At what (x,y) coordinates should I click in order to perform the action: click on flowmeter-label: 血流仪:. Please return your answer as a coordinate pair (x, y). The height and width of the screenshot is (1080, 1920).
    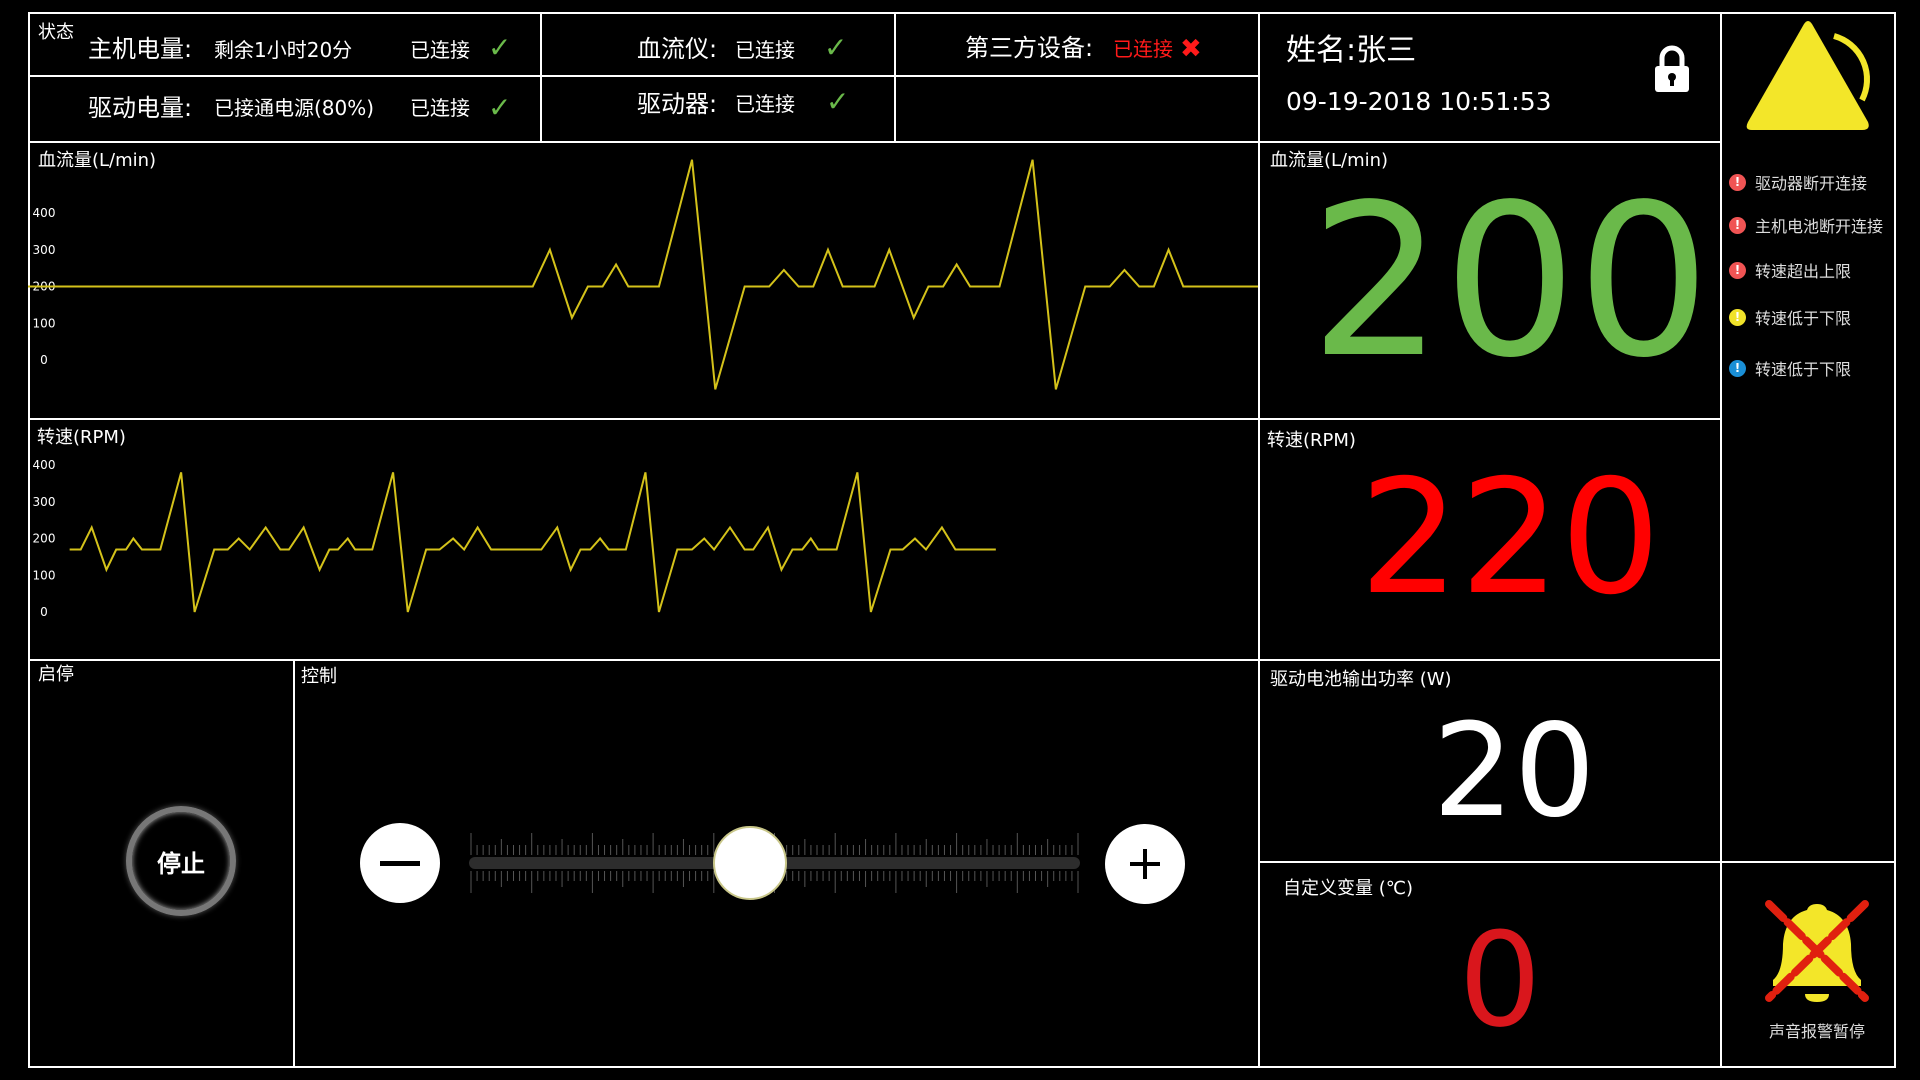
    Looking at the image, I should click on (677, 49).